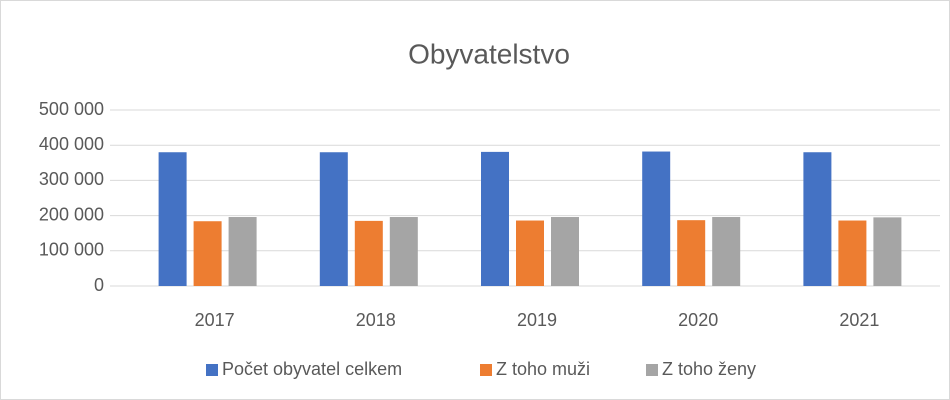  Describe the element at coordinates (698, 320) in the screenshot. I see `x-tick-label: 2020` at that location.